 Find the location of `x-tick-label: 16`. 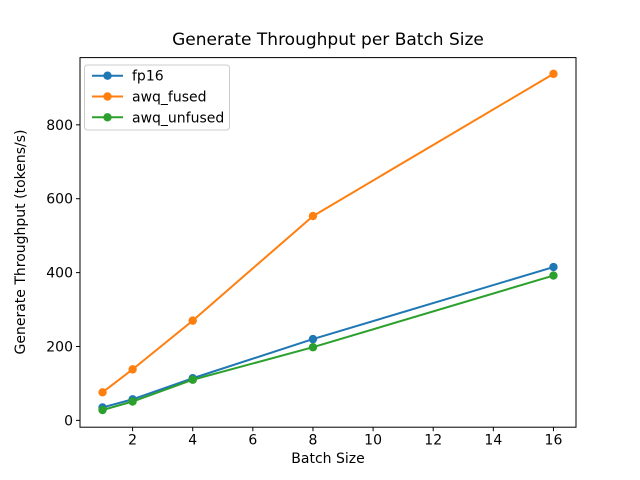

x-tick-label: 16 is located at coordinates (554, 441).